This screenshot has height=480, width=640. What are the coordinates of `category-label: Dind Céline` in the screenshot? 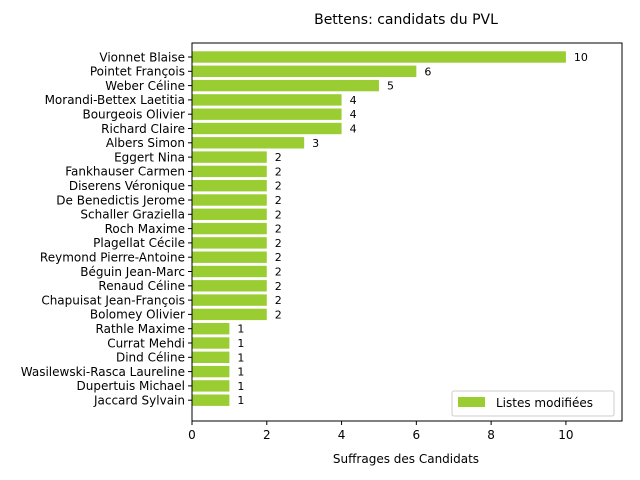 It's located at (150, 358).